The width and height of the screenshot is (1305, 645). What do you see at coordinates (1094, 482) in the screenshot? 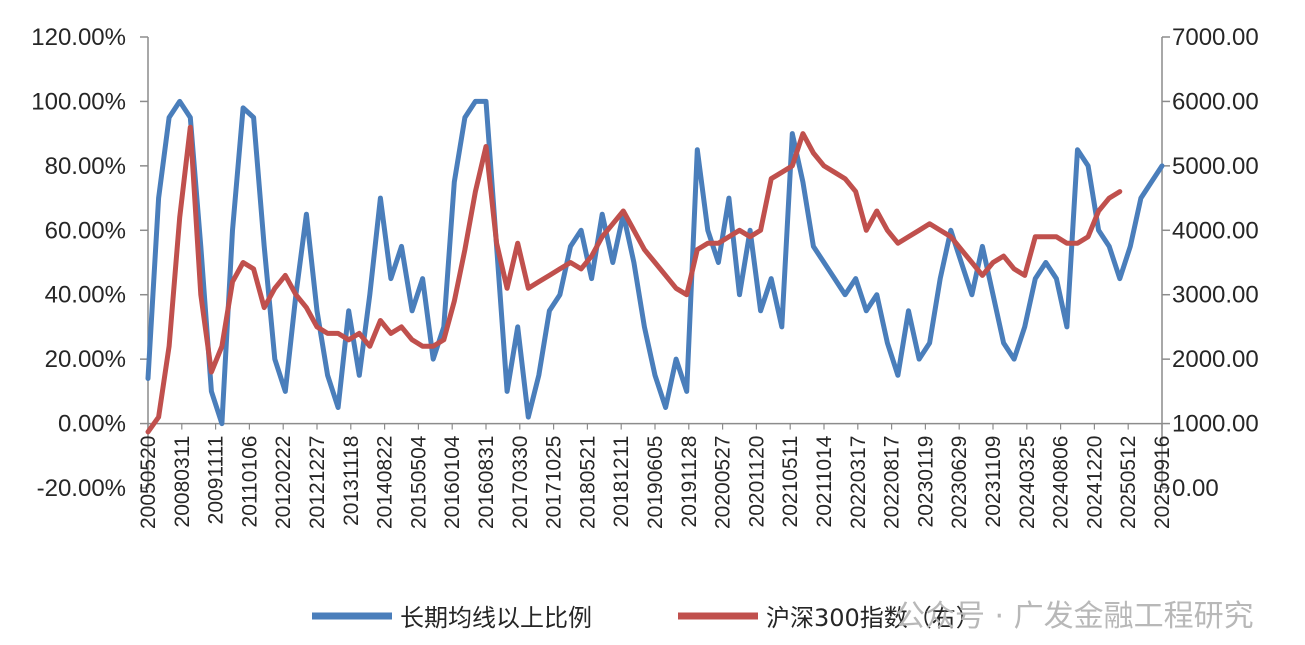
I see `x-tick-label: 20241220` at bounding box center [1094, 482].